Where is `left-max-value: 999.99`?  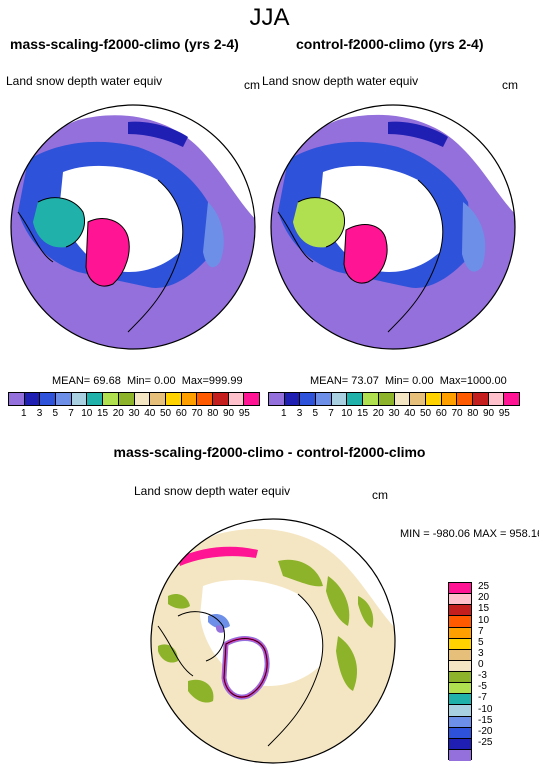 left-max-value: 999.99 is located at coordinates (225, 381).